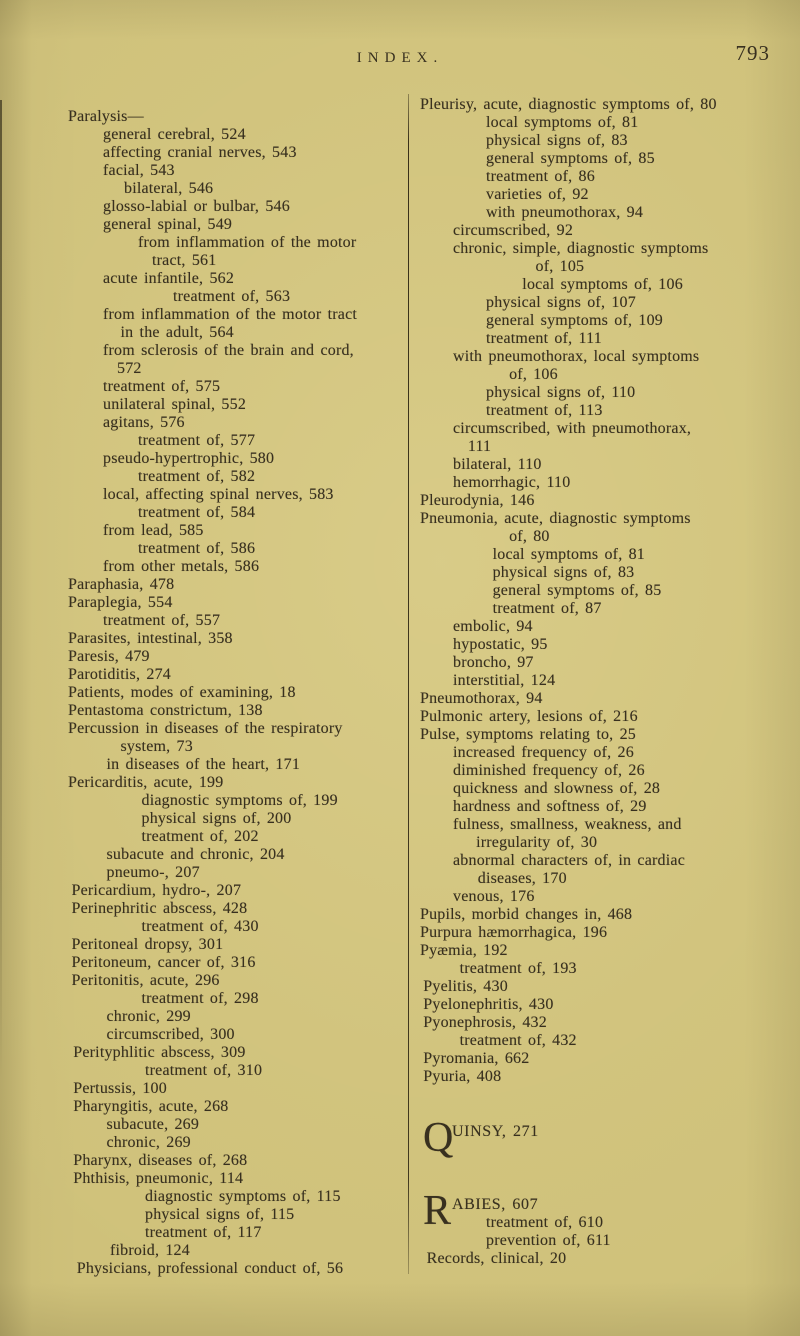 This screenshot has height=1336, width=800. What do you see at coordinates (462, 1076) in the screenshot?
I see `index-entry: Pyuria, 408` at bounding box center [462, 1076].